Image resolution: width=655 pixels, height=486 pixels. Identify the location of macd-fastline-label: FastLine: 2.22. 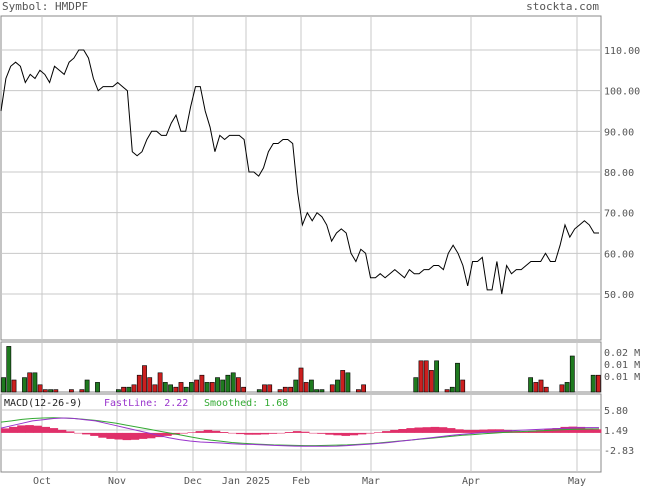
(146, 403).